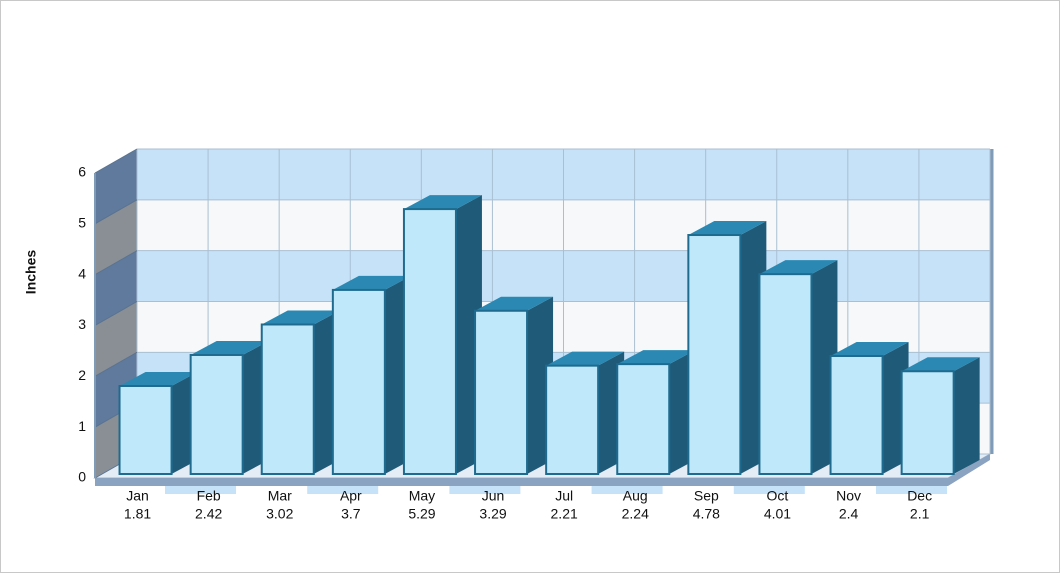  Describe the element at coordinates (137, 496) in the screenshot. I see `x-tick-label: Jan` at that location.